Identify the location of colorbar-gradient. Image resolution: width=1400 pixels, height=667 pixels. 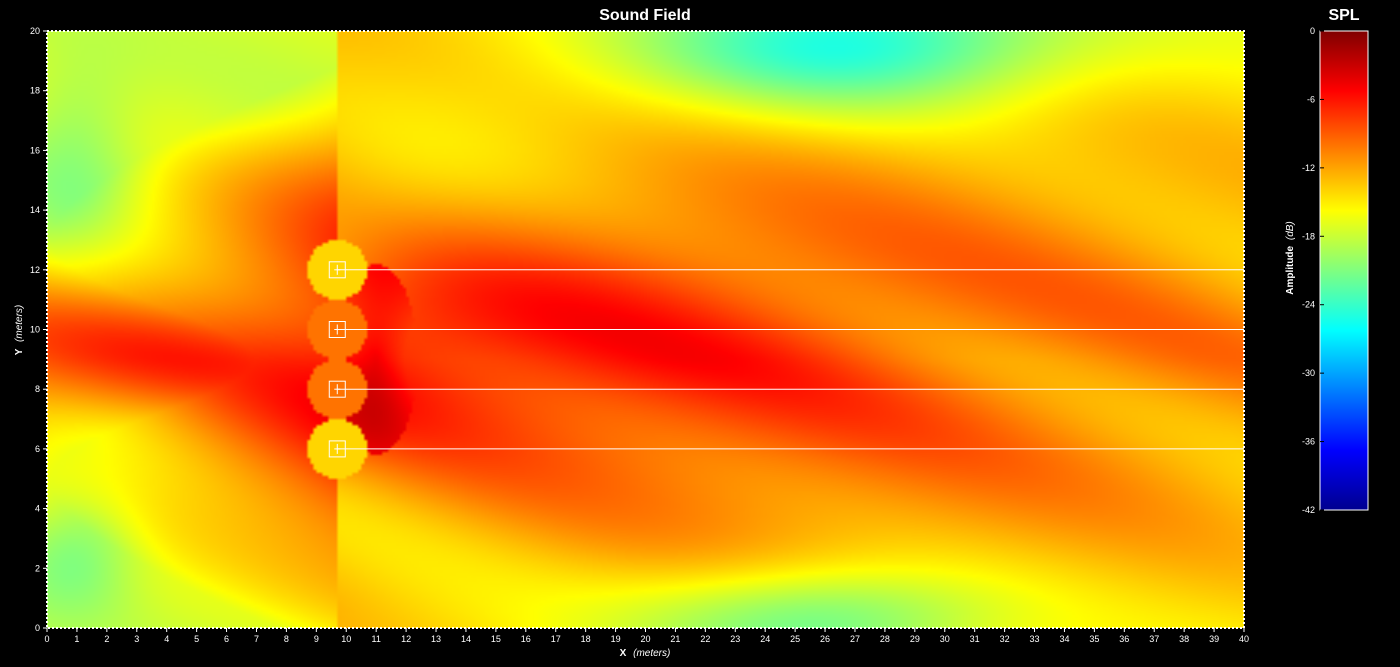
(1344, 270).